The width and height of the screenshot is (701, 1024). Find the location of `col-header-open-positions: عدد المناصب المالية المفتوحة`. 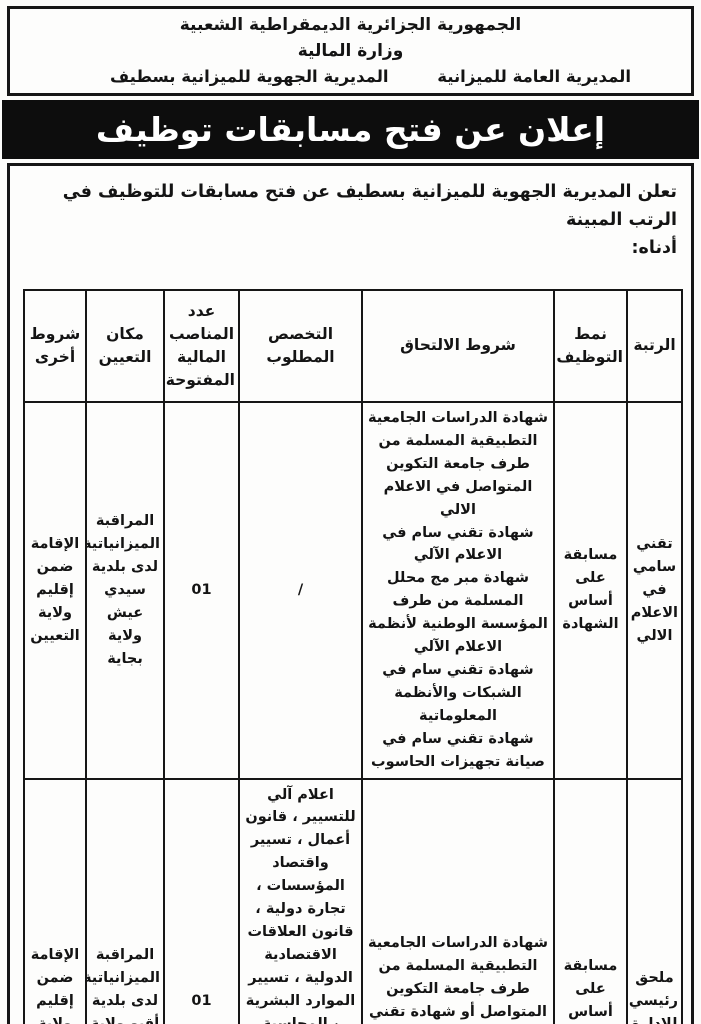

col-header-open-positions: عدد المناصب المالية المفتوحة is located at coordinates (201, 346).